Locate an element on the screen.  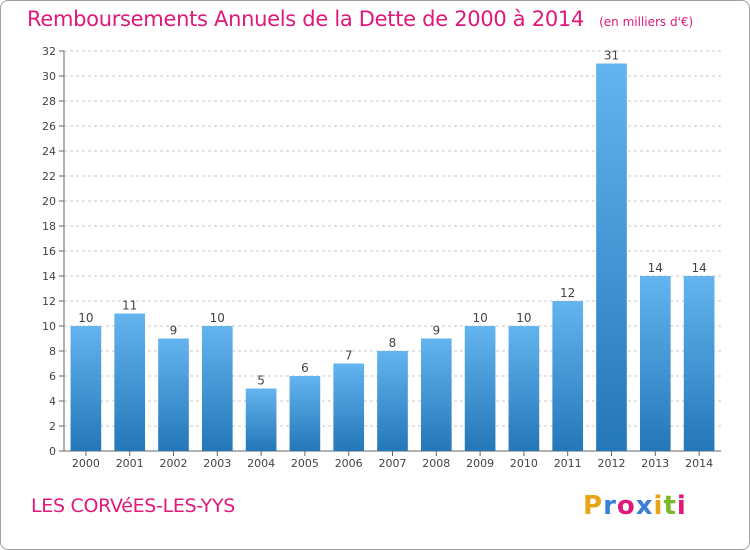
bar-2013 is located at coordinates (655, 363).